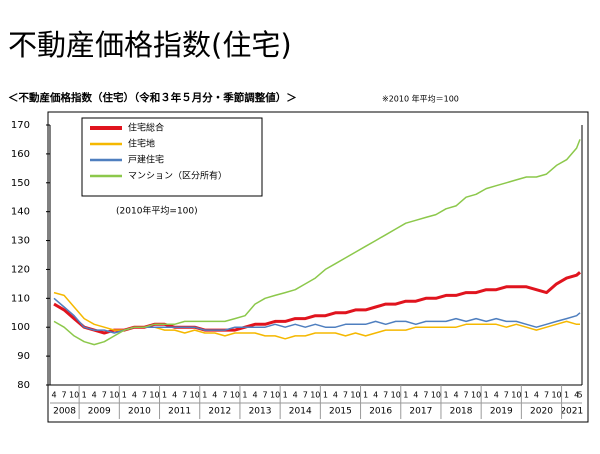  Describe the element at coordinates (219, 412) in the screenshot. I see `x-group-label: 2012` at that location.